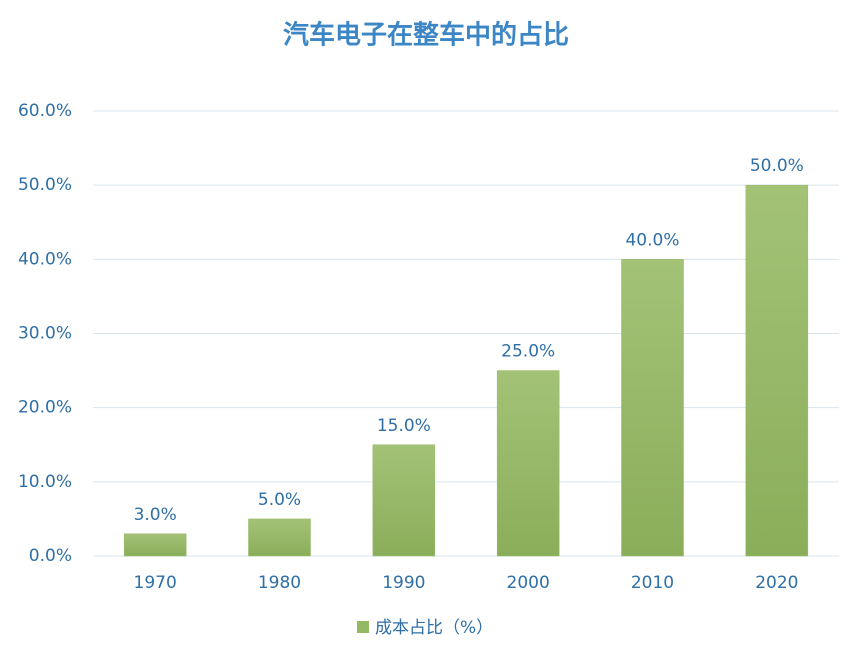 Image resolution: width=852 pixels, height=650 pixels. What do you see at coordinates (279, 583) in the screenshot?
I see `x-tick-label: 1980` at bounding box center [279, 583].